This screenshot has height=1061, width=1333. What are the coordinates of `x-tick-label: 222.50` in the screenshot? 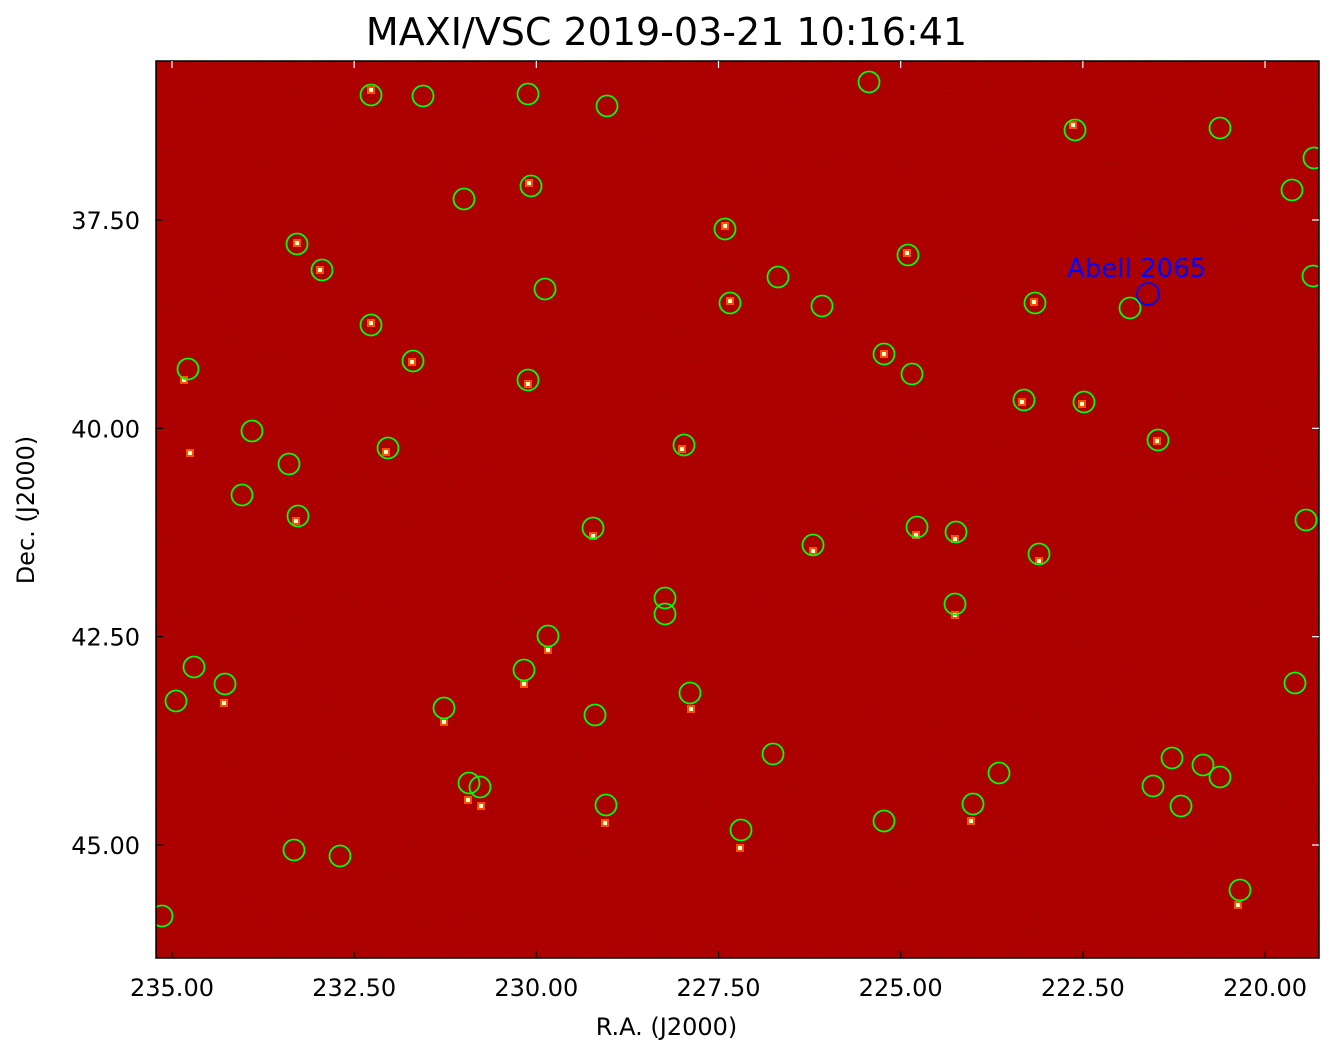 It's located at (1083, 988).